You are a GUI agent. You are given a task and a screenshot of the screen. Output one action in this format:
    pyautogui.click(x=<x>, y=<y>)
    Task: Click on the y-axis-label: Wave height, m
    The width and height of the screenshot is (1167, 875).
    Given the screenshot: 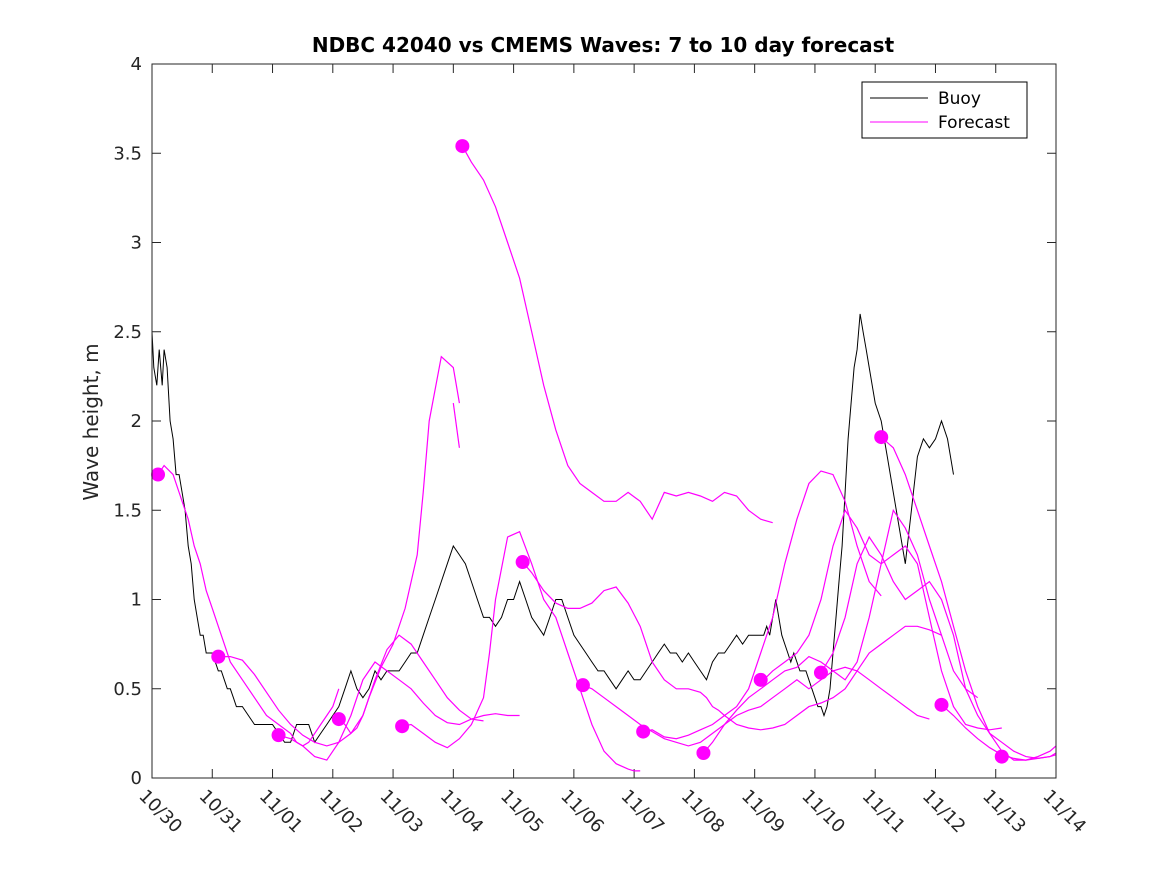 What is the action you would take?
    pyautogui.click(x=91, y=421)
    